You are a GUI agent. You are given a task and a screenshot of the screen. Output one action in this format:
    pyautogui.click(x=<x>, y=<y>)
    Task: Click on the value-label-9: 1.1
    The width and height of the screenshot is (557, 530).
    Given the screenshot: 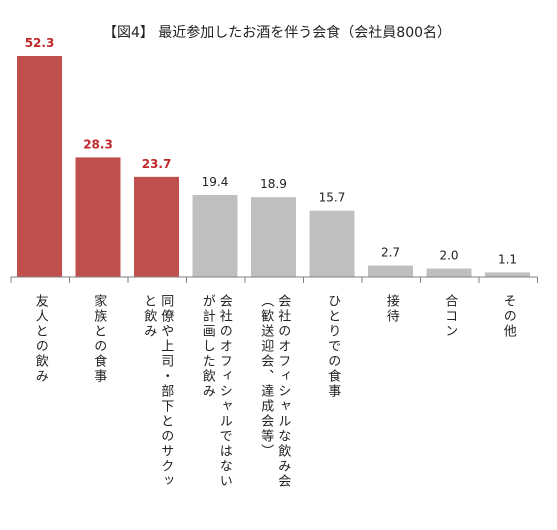 What is the action you would take?
    pyautogui.click(x=507, y=259)
    